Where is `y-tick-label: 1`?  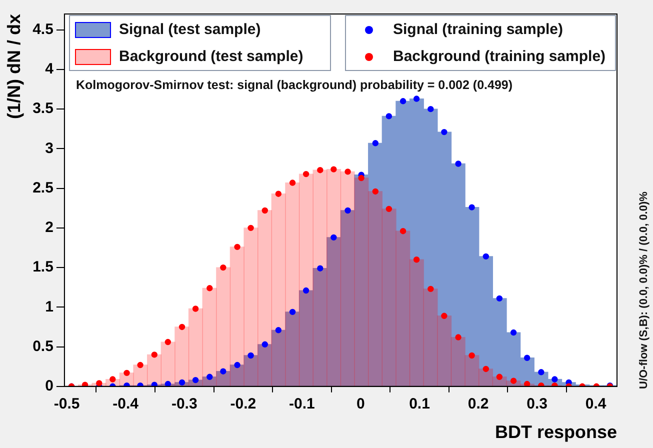
y-tick-label: 1 is located at coordinates (49, 307).